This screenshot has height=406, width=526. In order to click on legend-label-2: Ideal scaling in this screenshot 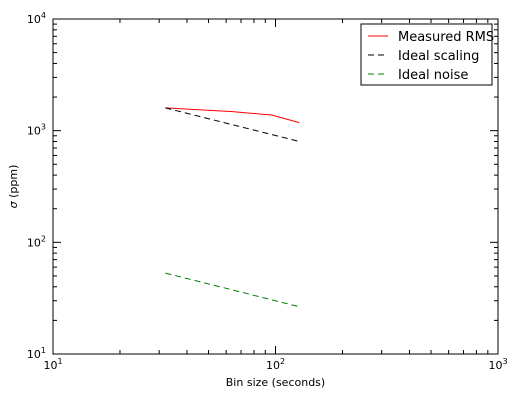, I will do `click(438, 56)`.